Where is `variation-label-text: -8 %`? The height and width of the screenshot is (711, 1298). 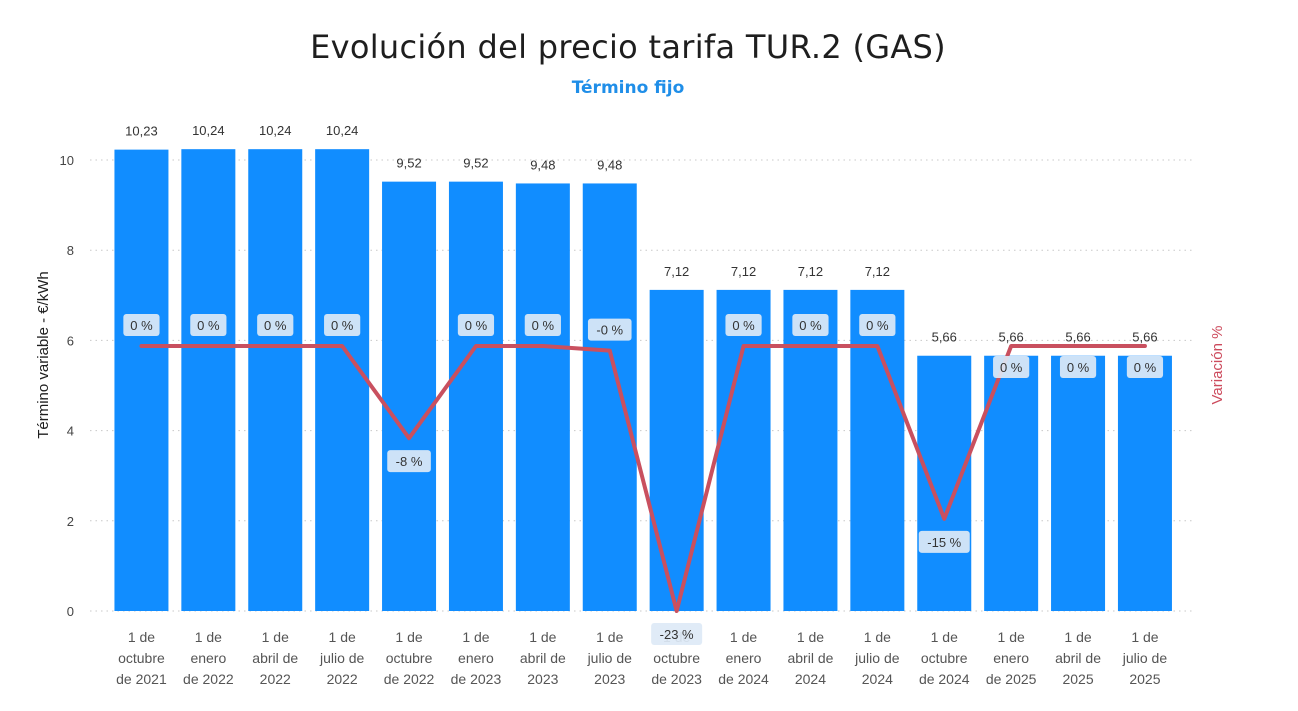
variation-label-text: -8 % is located at coordinates (409, 461).